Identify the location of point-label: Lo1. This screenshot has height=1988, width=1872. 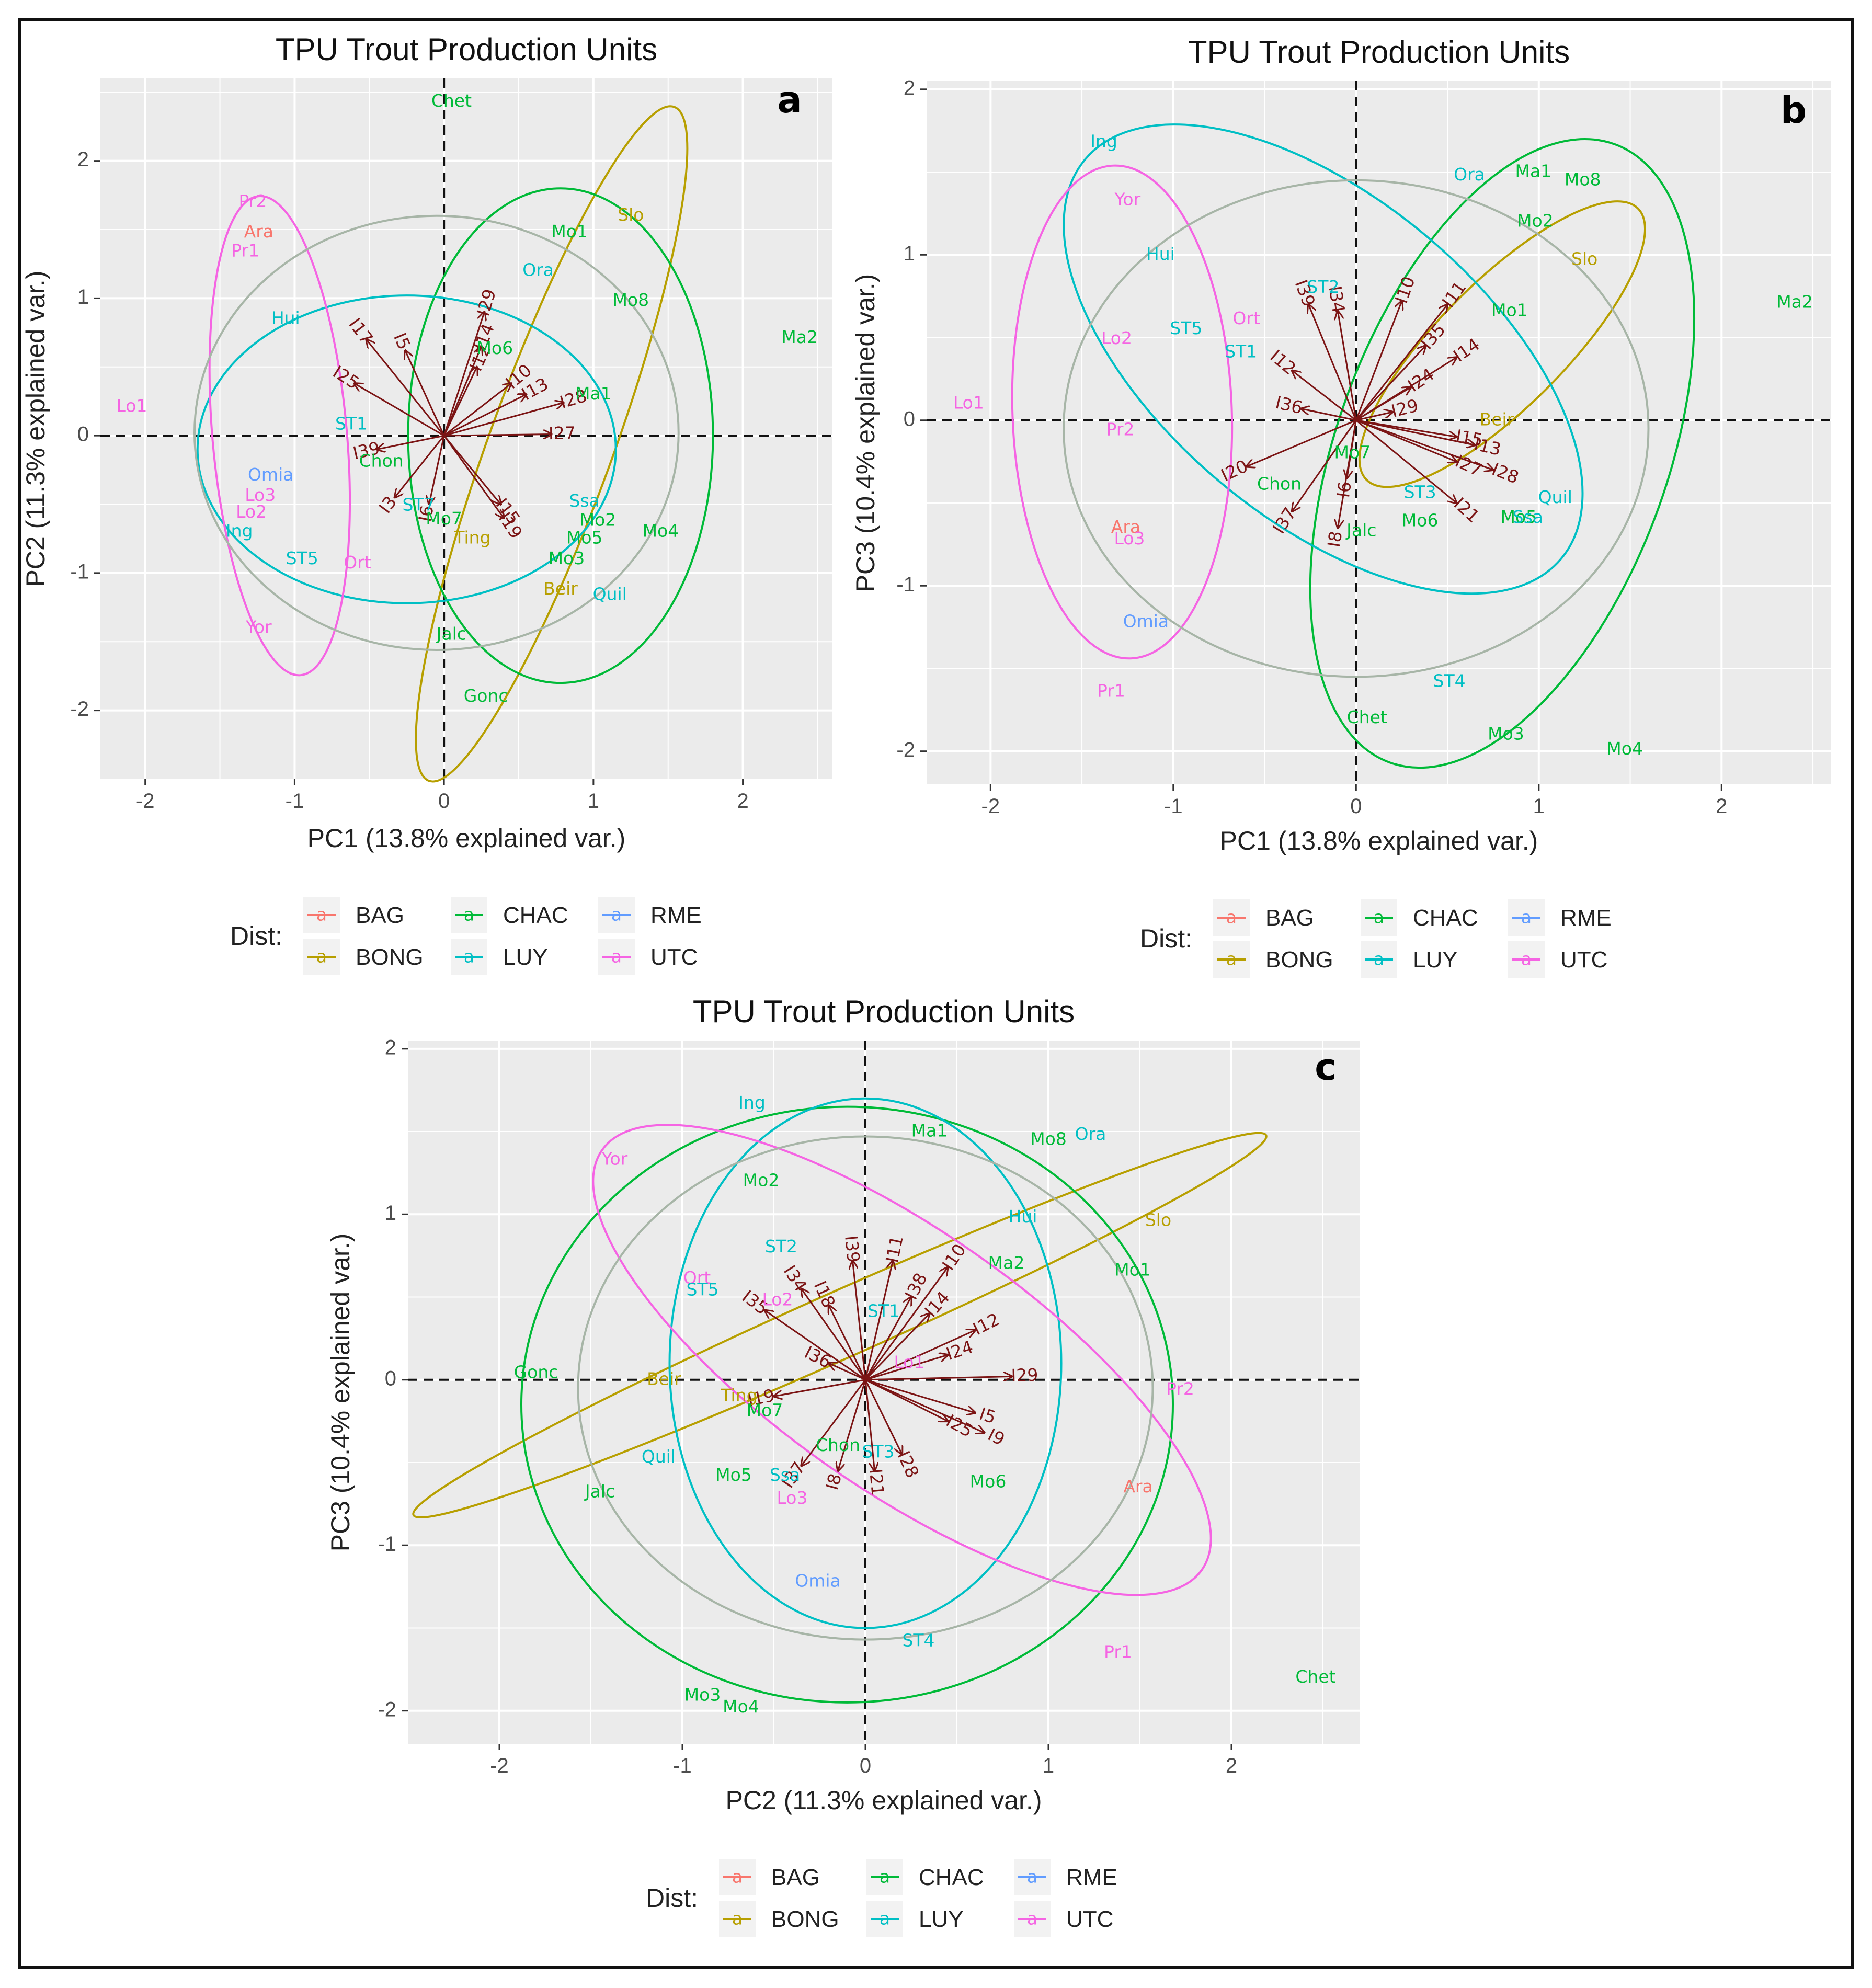
(909, 1362).